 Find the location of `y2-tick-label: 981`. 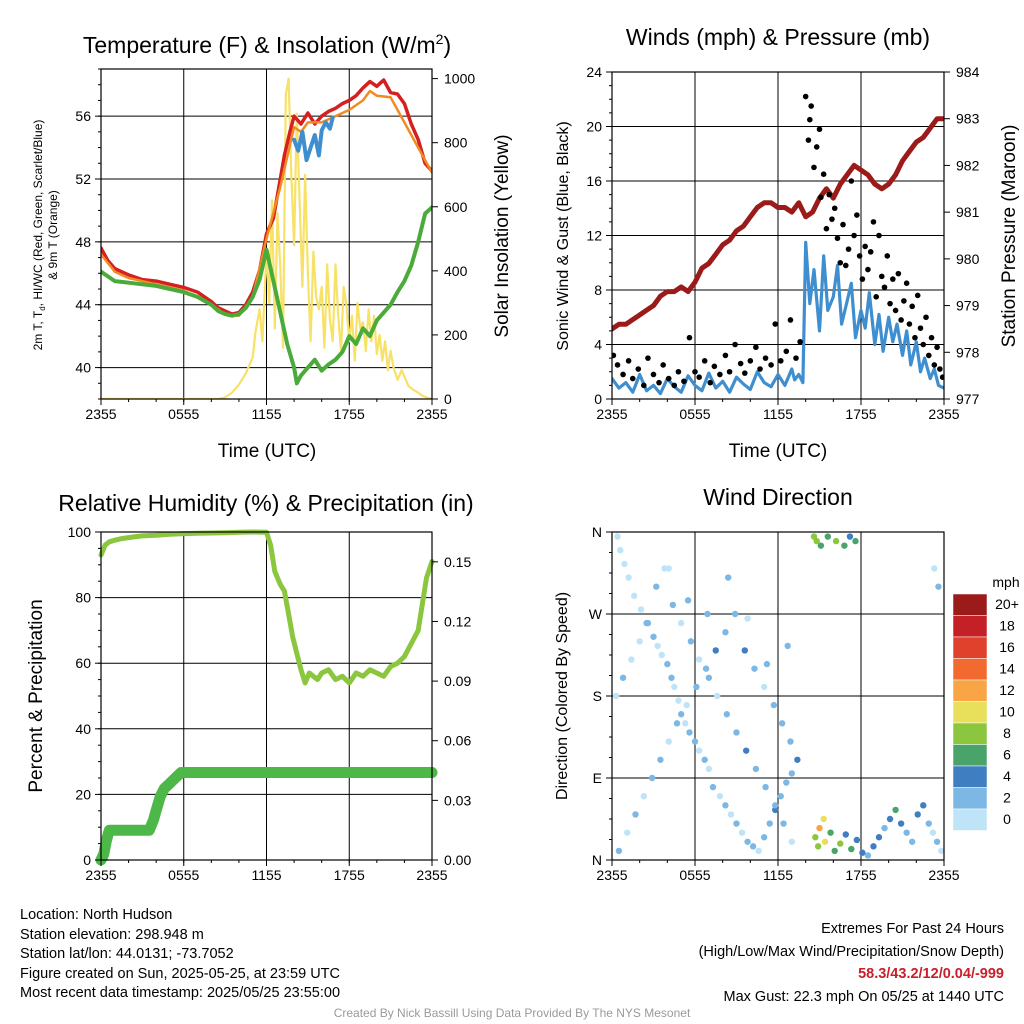

y2-tick-label: 981 is located at coordinates (968, 212).